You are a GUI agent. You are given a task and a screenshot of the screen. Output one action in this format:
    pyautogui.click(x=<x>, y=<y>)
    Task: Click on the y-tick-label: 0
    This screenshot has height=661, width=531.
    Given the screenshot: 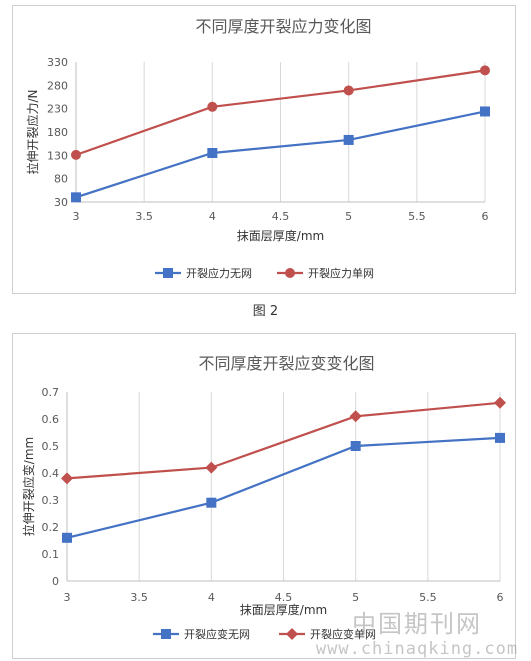 What is the action you would take?
    pyautogui.click(x=55, y=581)
    